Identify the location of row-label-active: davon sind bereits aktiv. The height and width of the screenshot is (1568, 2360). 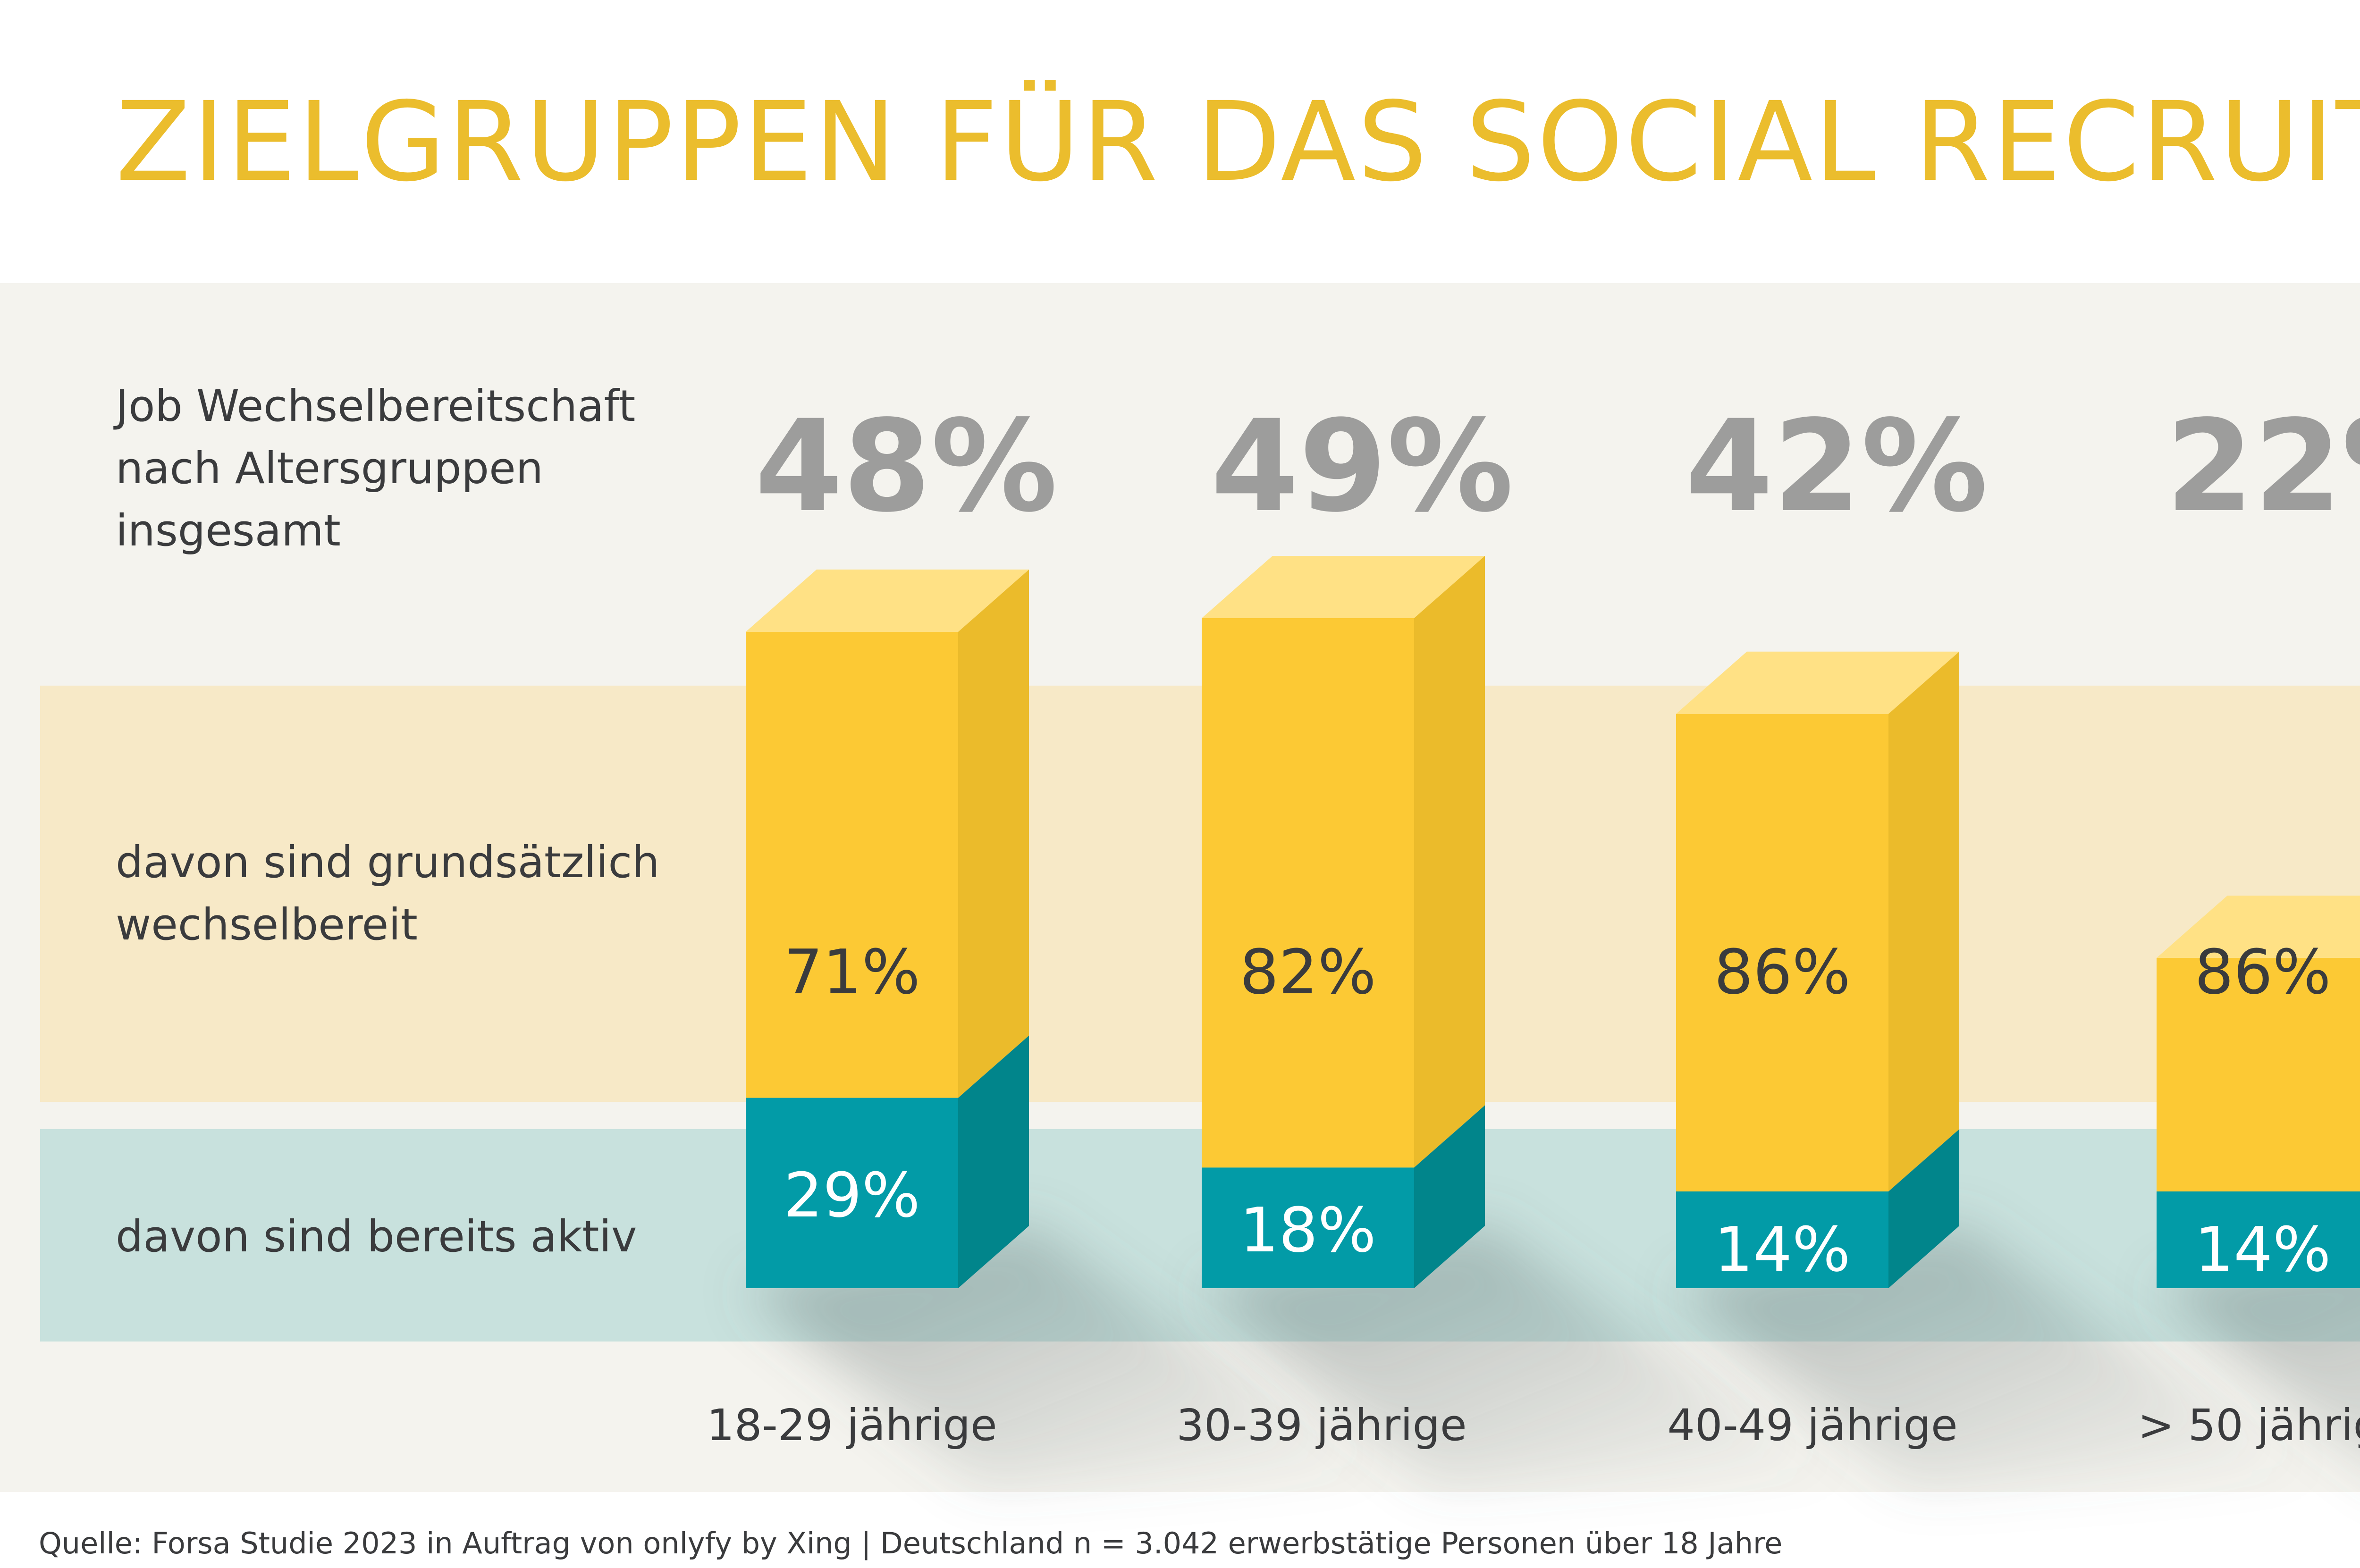
(376, 1237).